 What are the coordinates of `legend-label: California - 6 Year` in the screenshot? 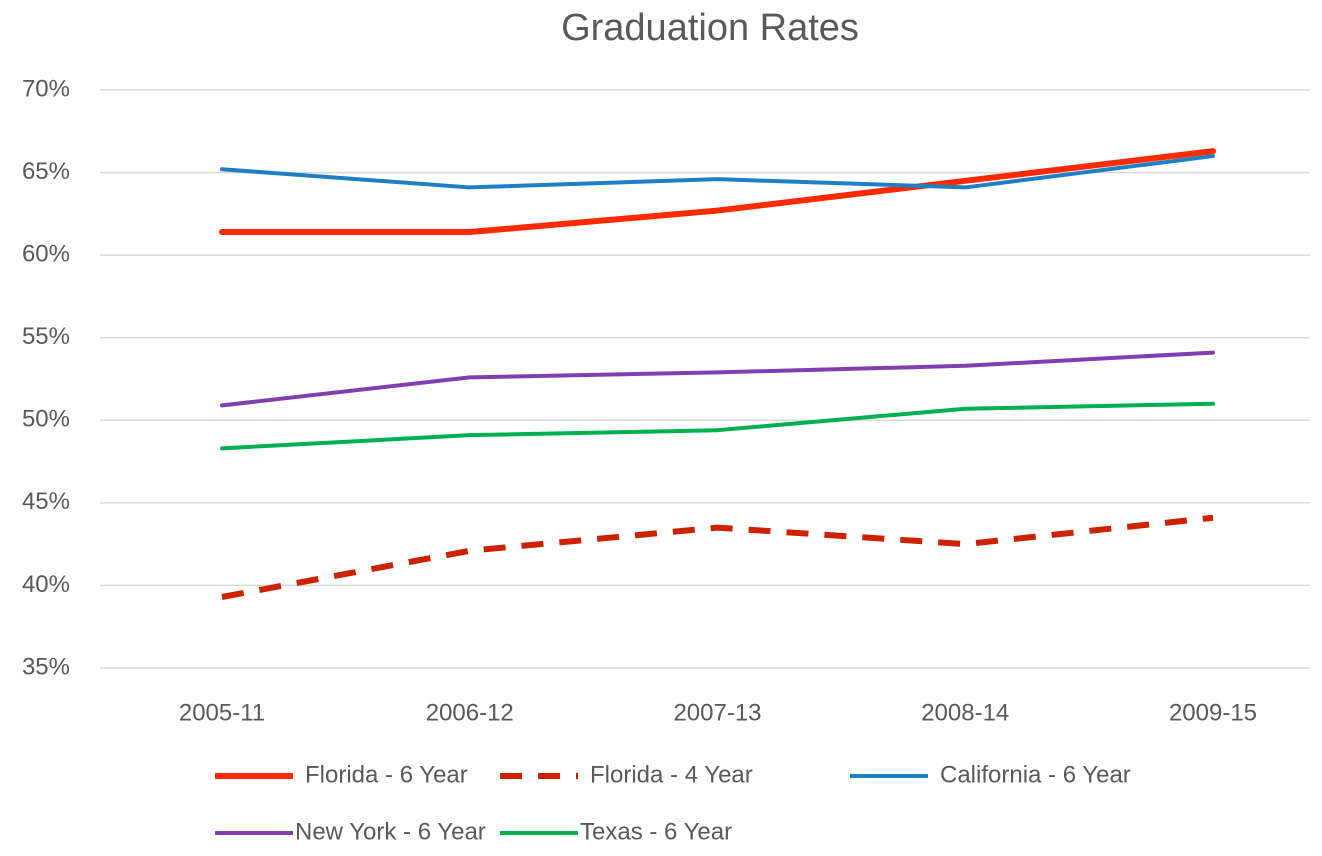 It's located at (1035, 774).